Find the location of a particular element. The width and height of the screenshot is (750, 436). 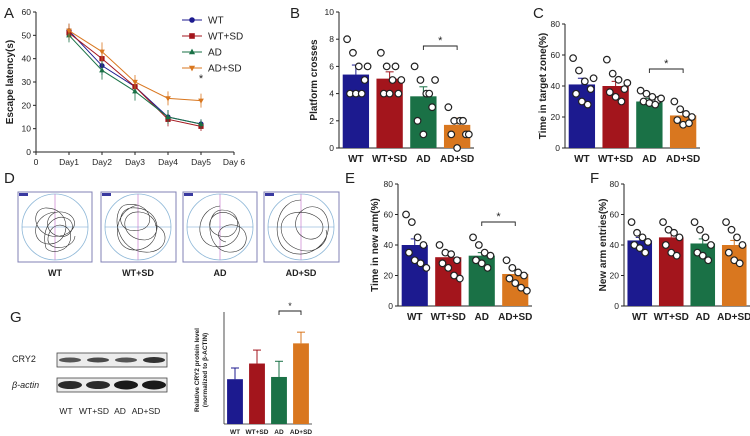

panel-label-g: G is located at coordinates (16, 317).